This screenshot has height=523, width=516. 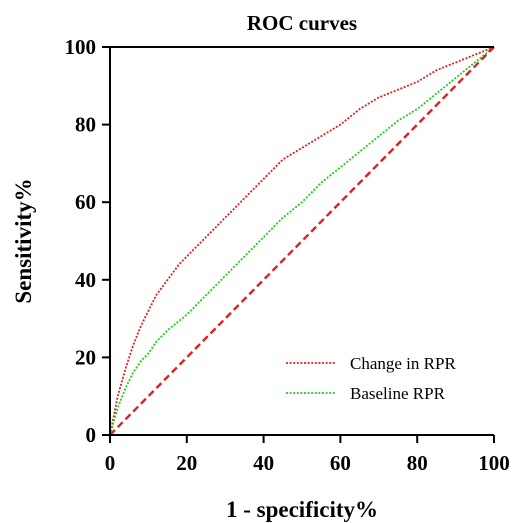 I want to click on chart-title: ROC curves, so click(x=302, y=23).